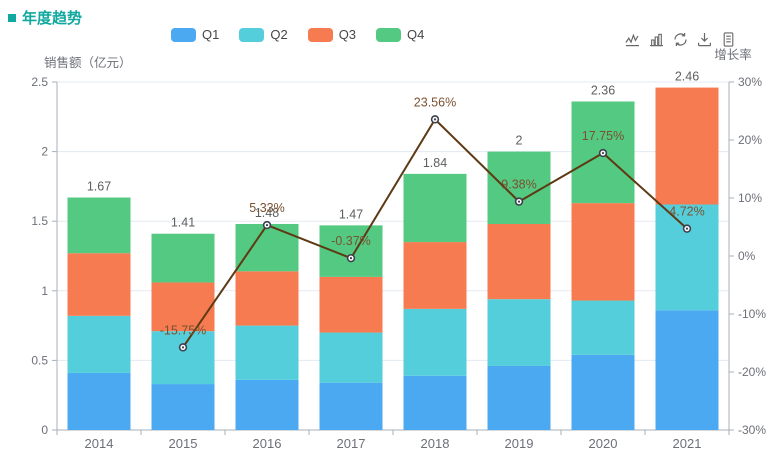 Image resolution: width=779 pixels, height=459 pixels. What do you see at coordinates (267, 404) in the screenshot?
I see `bar-segment-2016-q1` at bounding box center [267, 404].